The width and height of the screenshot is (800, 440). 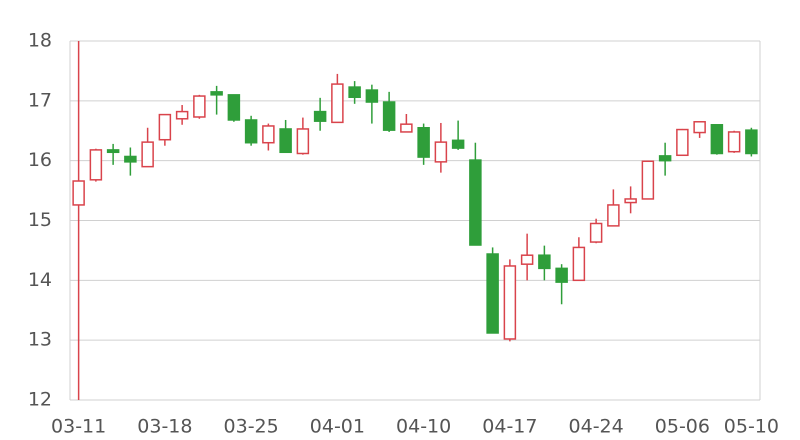 I want to click on x-tick-label: 03-25, so click(x=251, y=427).